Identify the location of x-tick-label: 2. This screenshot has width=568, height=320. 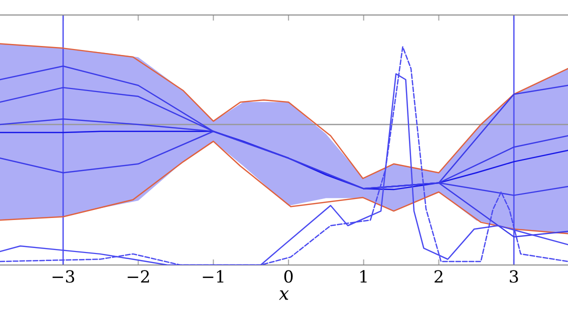
(438, 276).